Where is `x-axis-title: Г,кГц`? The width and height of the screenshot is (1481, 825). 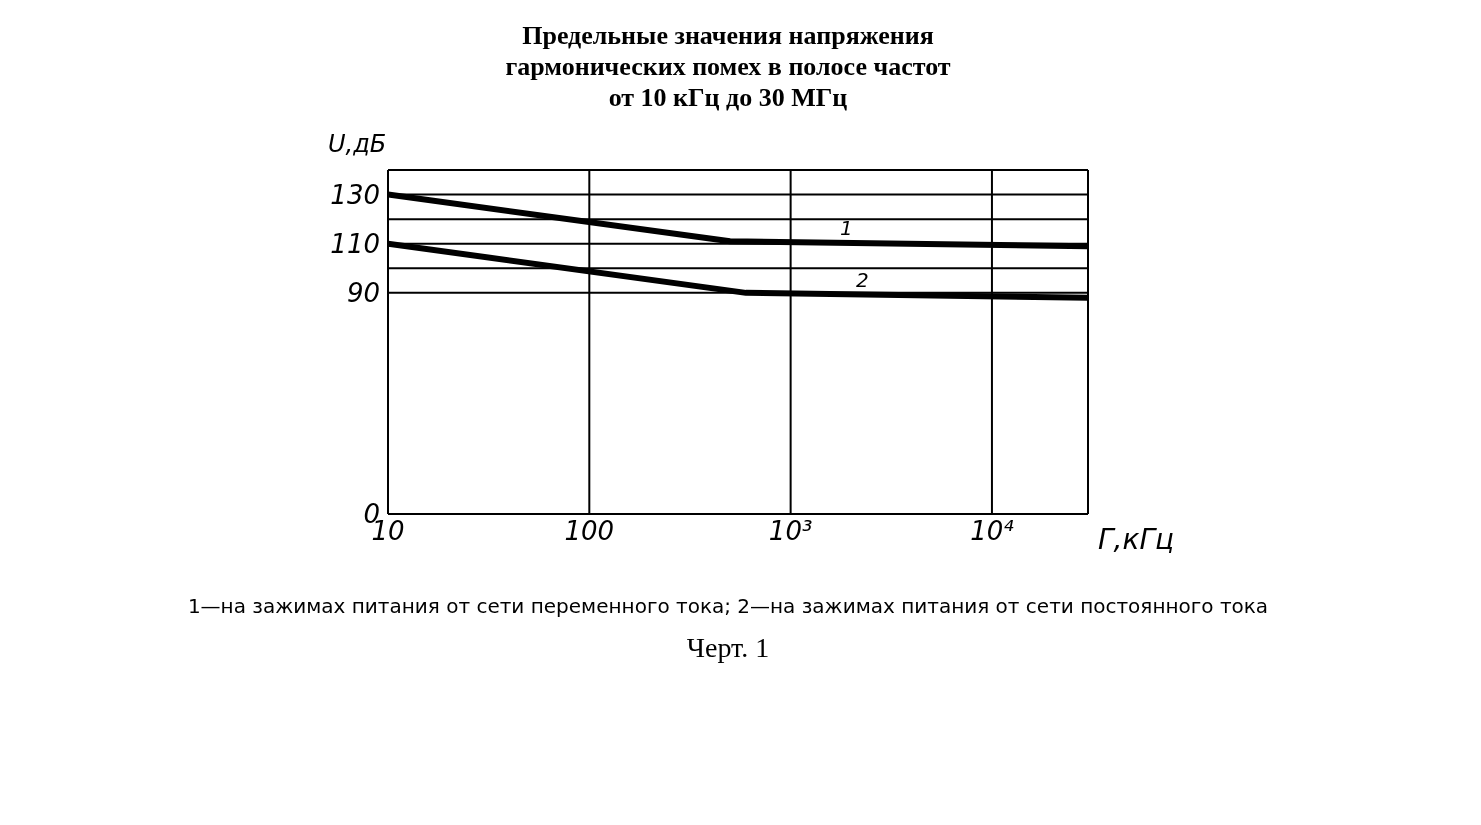 x-axis-title: Г,кГц is located at coordinates (1136, 539).